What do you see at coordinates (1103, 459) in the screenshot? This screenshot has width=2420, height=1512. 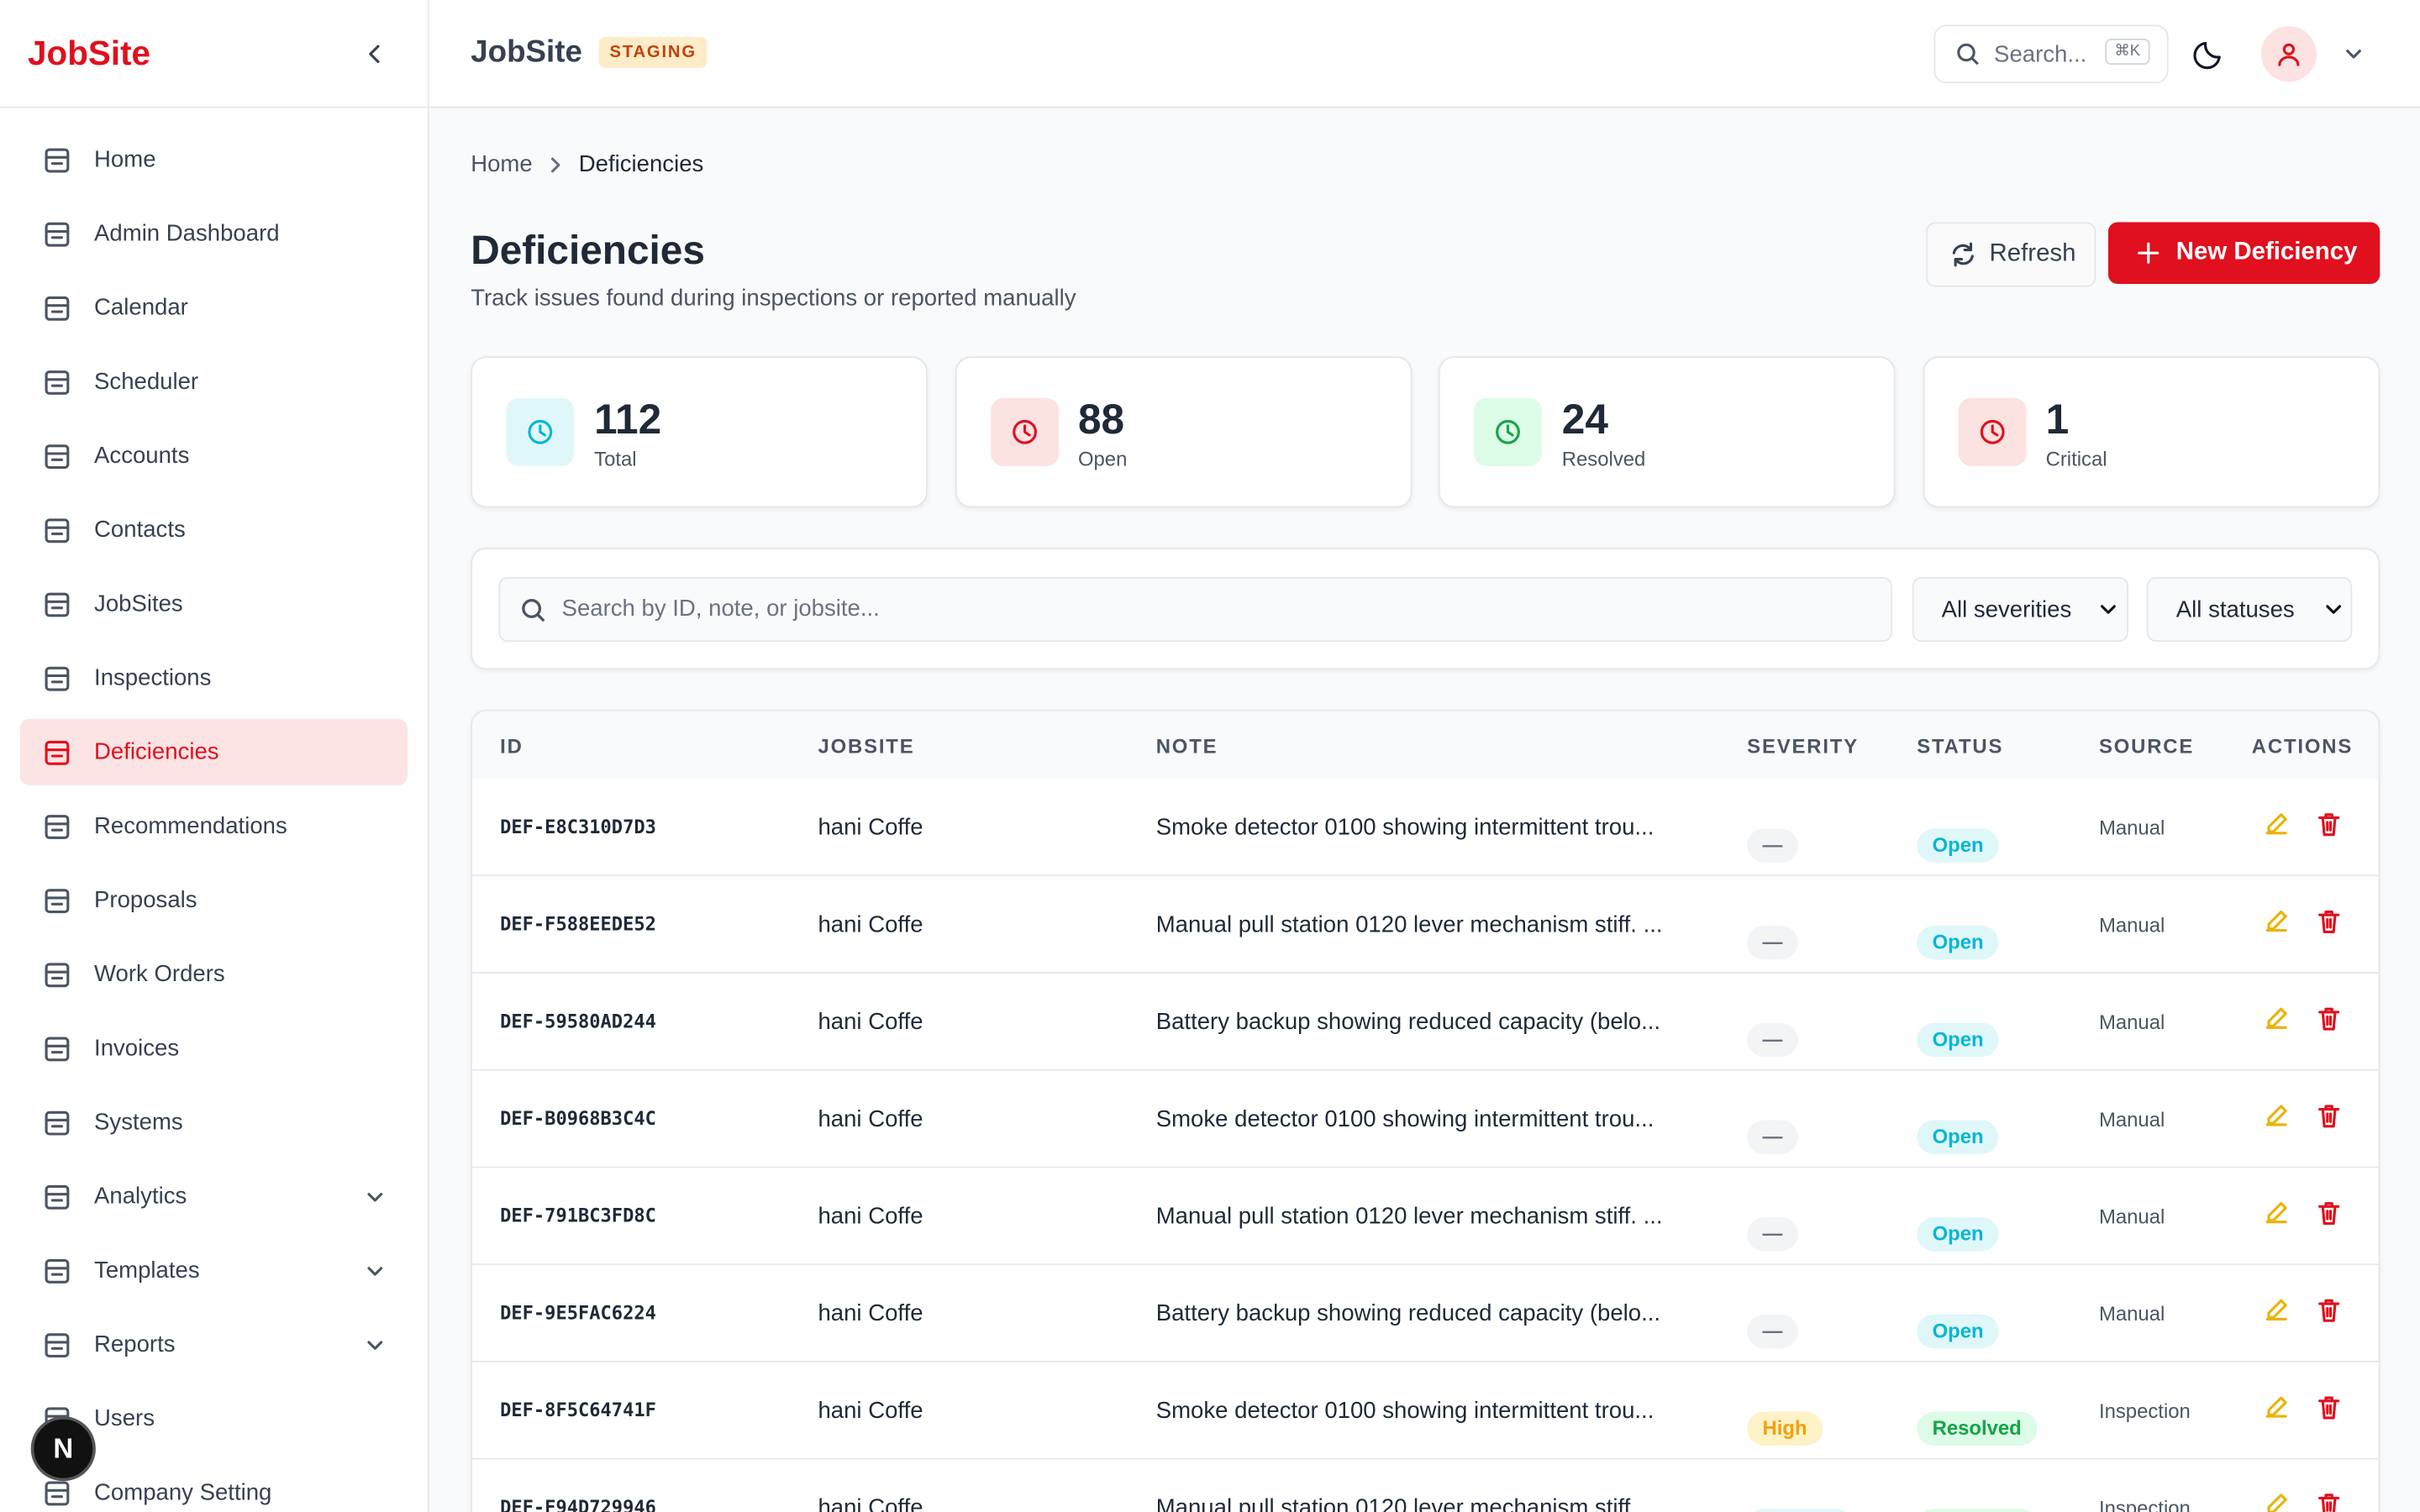 I see `stat-label: Open` at bounding box center [1103, 459].